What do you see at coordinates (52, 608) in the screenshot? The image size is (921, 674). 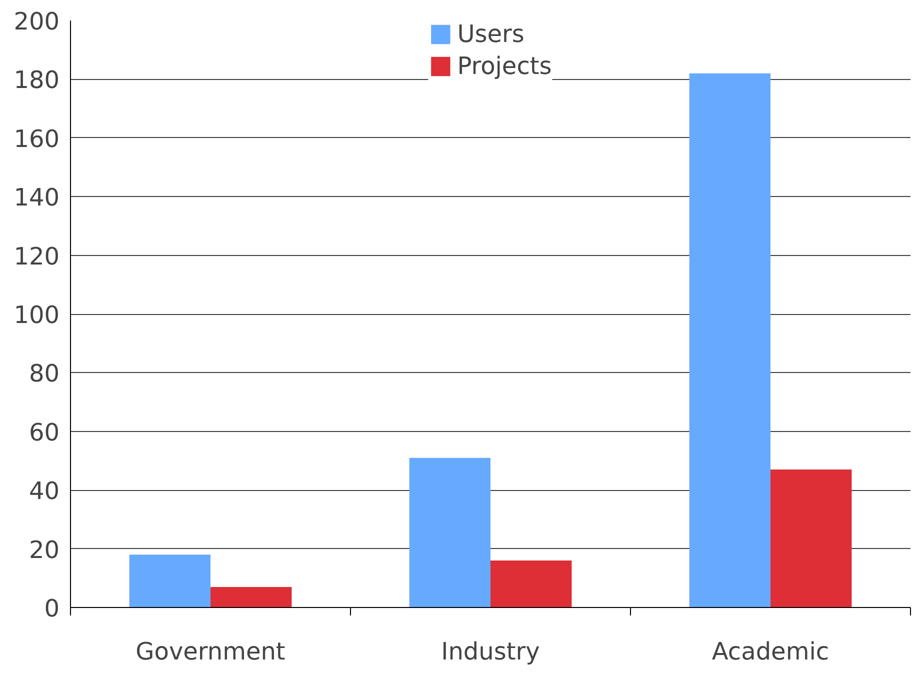 I see `y-tick-label: 0` at bounding box center [52, 608].